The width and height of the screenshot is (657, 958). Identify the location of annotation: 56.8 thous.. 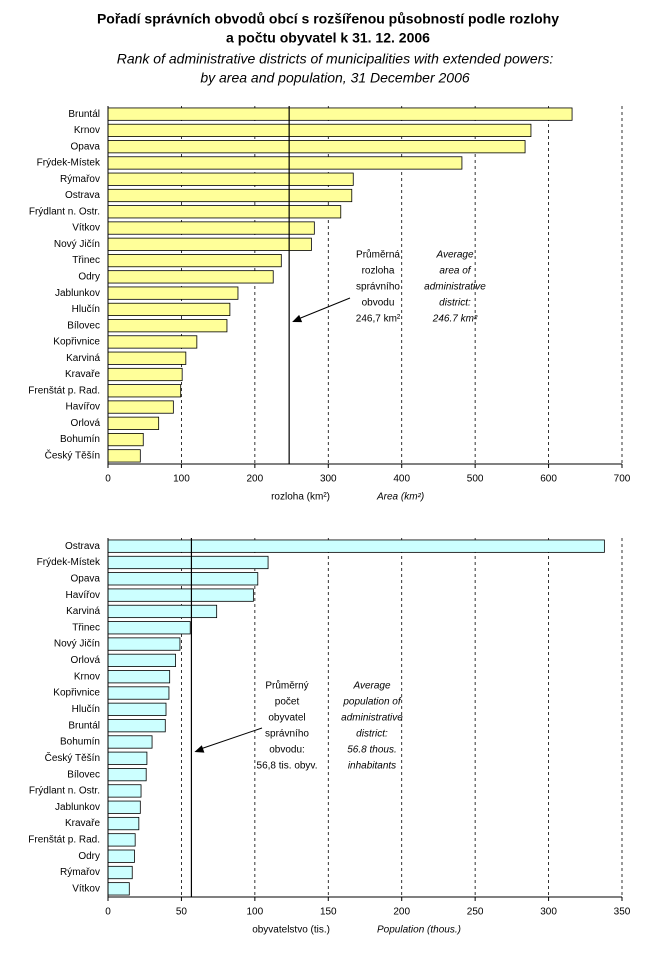
(371, 750).